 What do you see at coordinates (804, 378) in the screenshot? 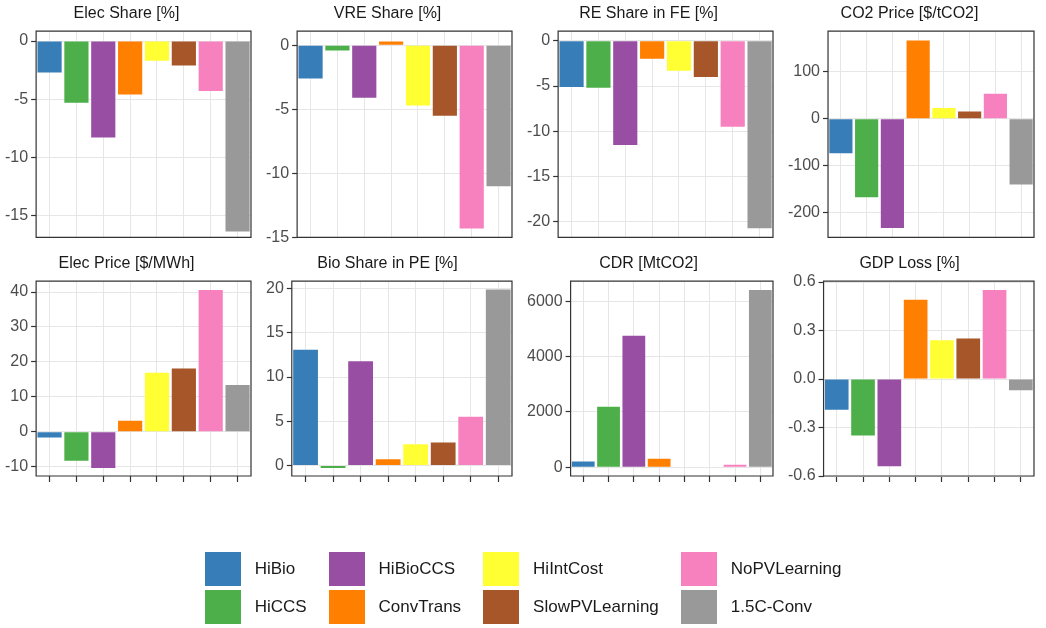
I see `y-tick-label: 0.0` at bounding box center [804, 378].